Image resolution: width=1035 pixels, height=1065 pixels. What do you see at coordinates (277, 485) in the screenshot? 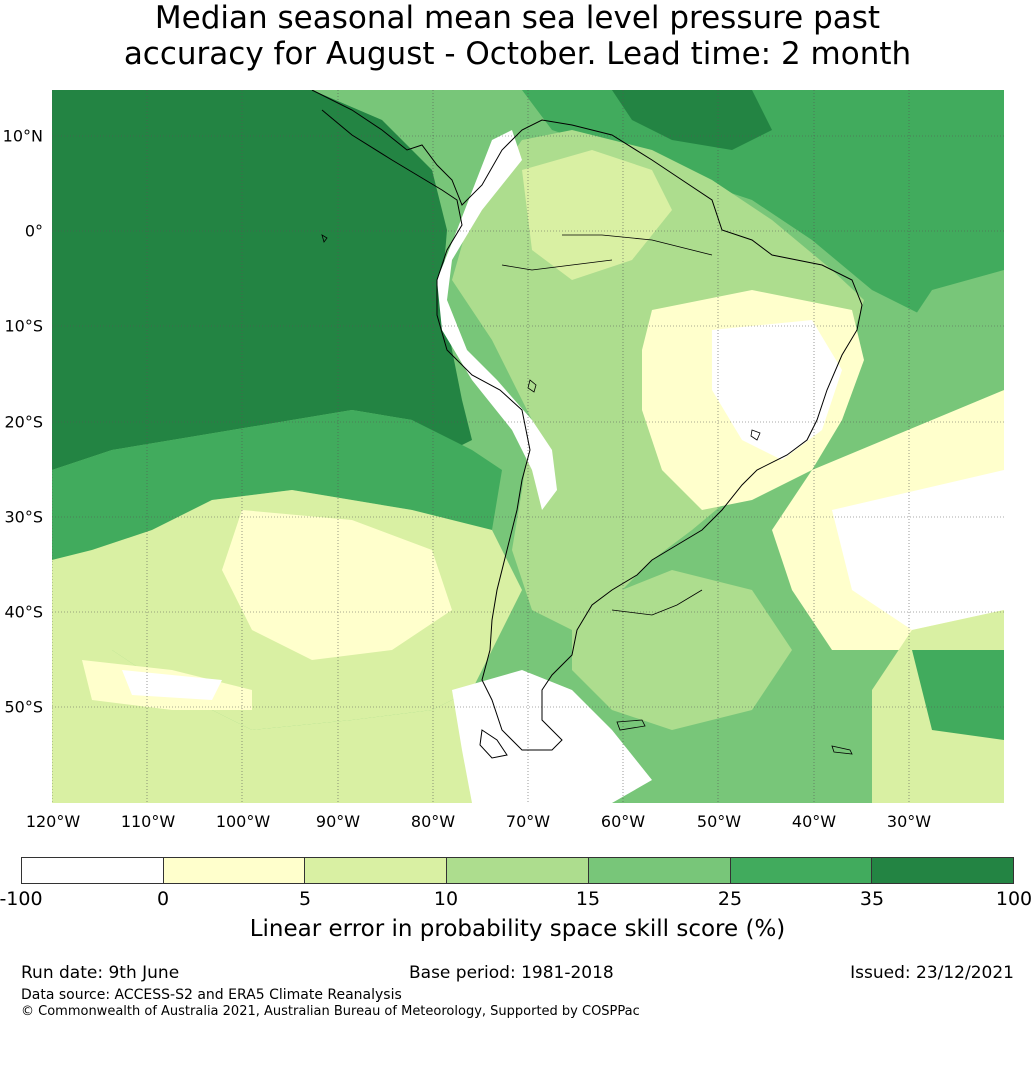
I see `pacific-mid-skill-region` at bounding box center [277, 485].